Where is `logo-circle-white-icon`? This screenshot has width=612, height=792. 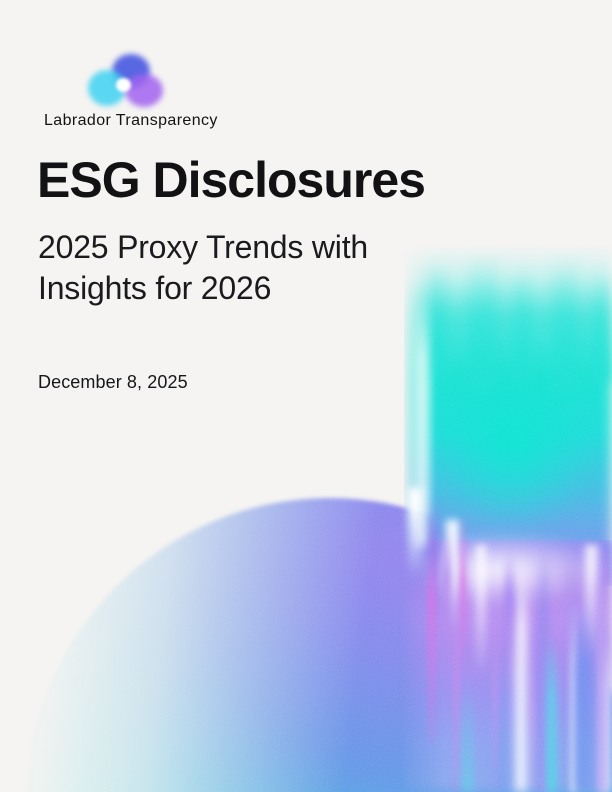
logo-circle-white-icon is located at coordinates (123, 85).